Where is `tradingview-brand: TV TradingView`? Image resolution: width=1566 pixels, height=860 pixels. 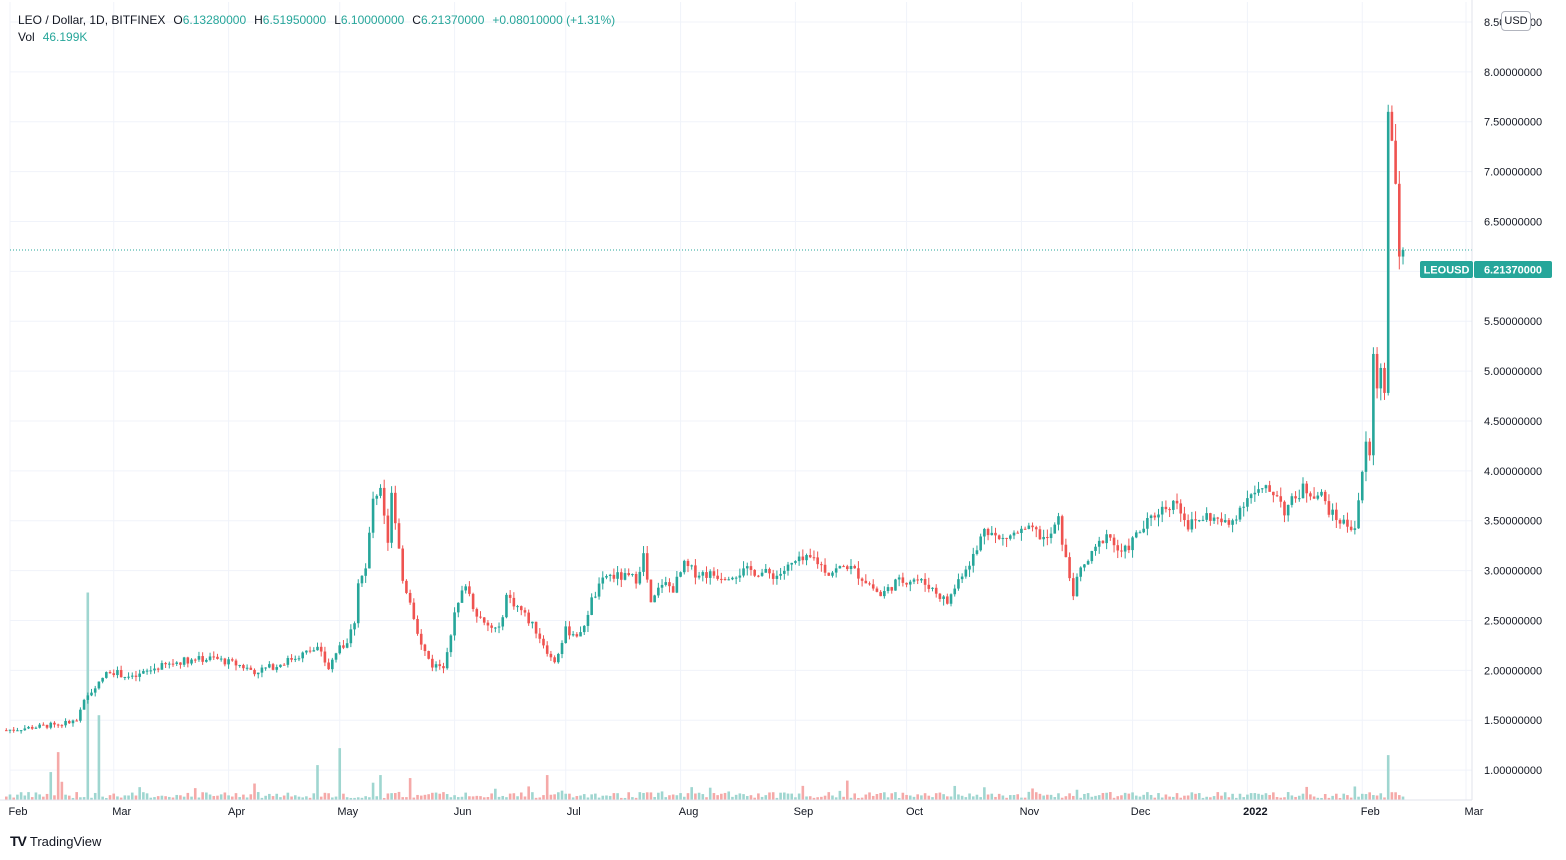
tradingview-brand: TV TradingView is located at coordinates (55, 841).